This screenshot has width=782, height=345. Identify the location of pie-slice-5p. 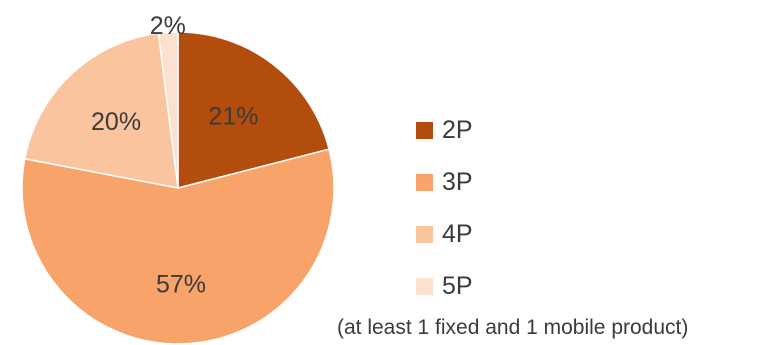
(168, 110).